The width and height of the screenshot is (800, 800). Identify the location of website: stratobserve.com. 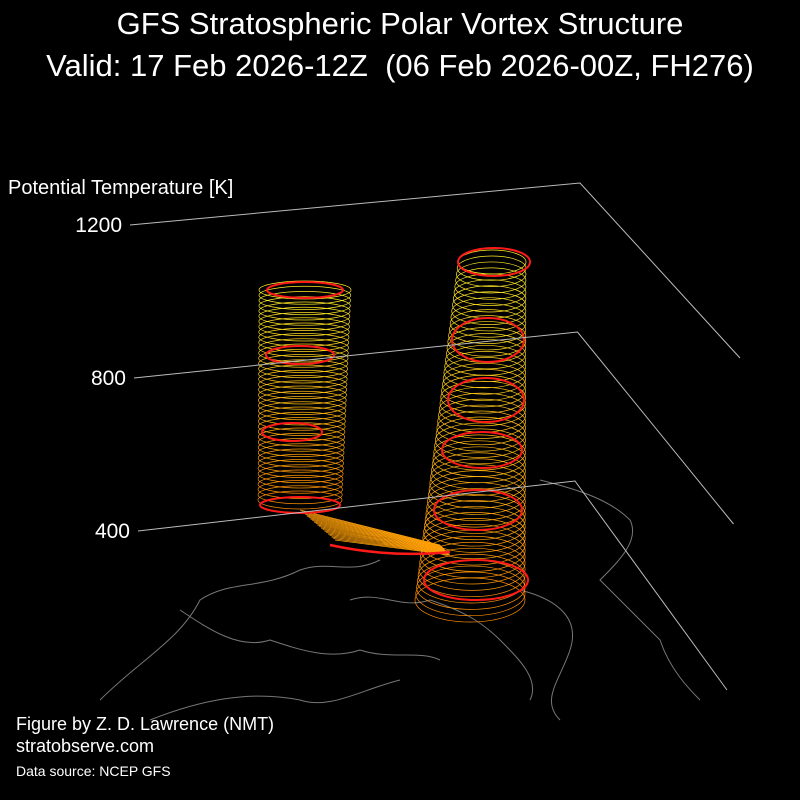
(85, 746).